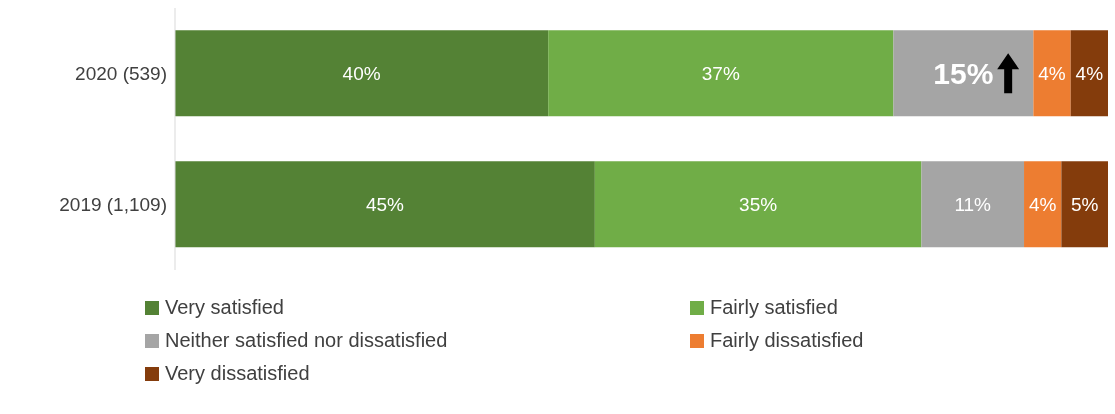 The image size is (1115, 414). I want to click on data-label: 11%, so click(973, 204).